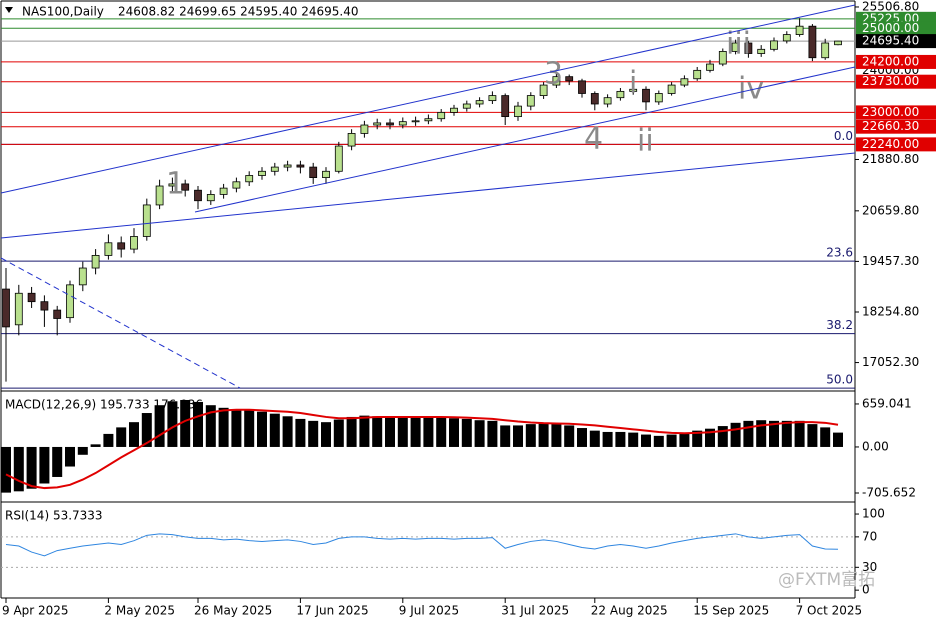 This screenshot has height=624, width=936. What do you see at coordinates (890, 28) in the screenshot?
I see `level-label: 25000.00` at bounding box center [890, 28].